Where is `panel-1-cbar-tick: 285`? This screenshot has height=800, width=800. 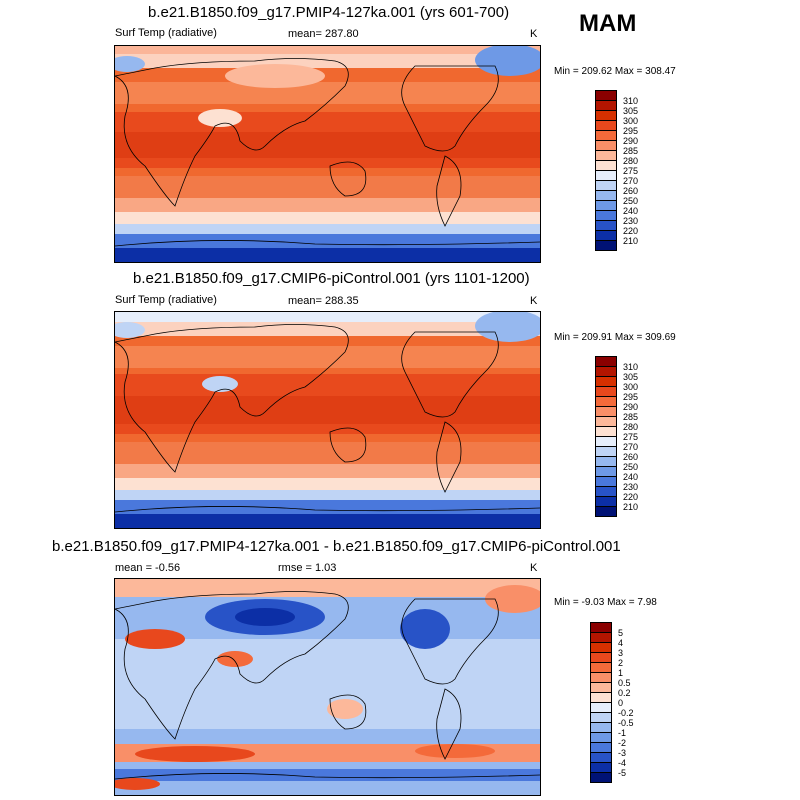
panel-1-cbar-tick: 285 is located at coordinates (631, 151).